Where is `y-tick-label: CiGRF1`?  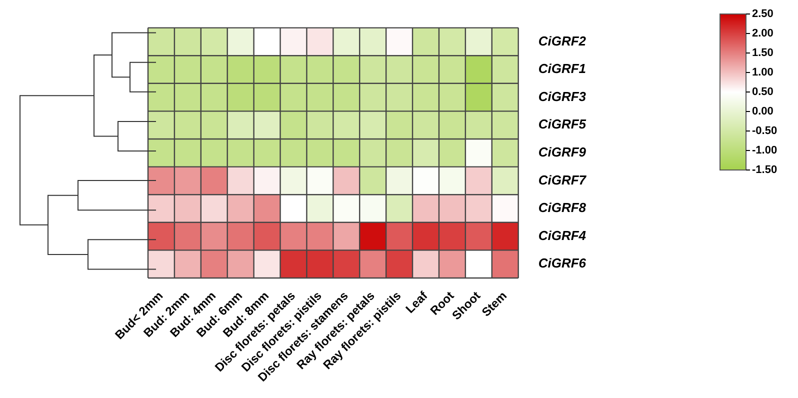
y-tick-label: CiGRF1 is located at coordinates (562, 68).